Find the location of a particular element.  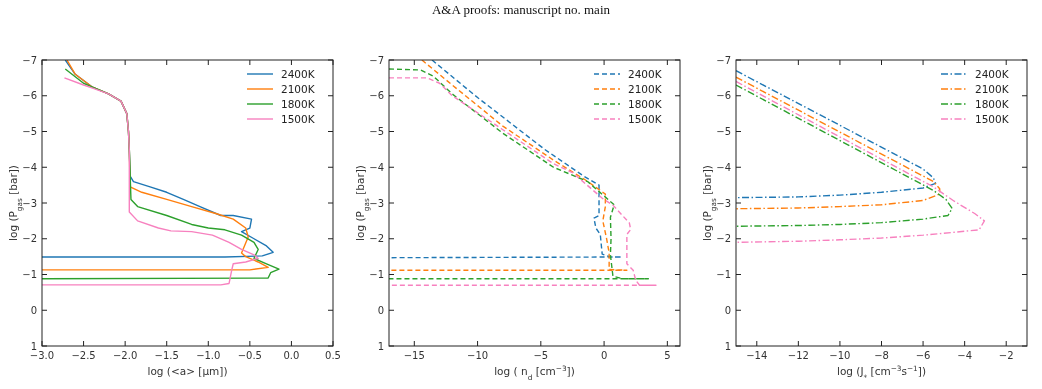

line-series is located at coordinates (844, 155).